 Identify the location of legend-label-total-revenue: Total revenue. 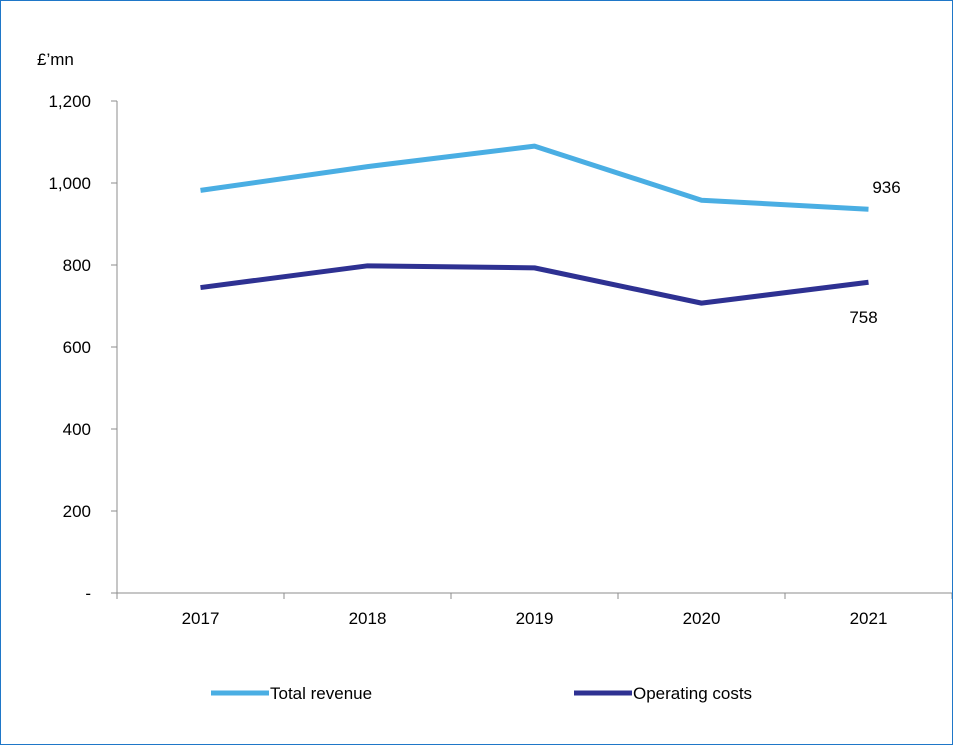
(321, 693).